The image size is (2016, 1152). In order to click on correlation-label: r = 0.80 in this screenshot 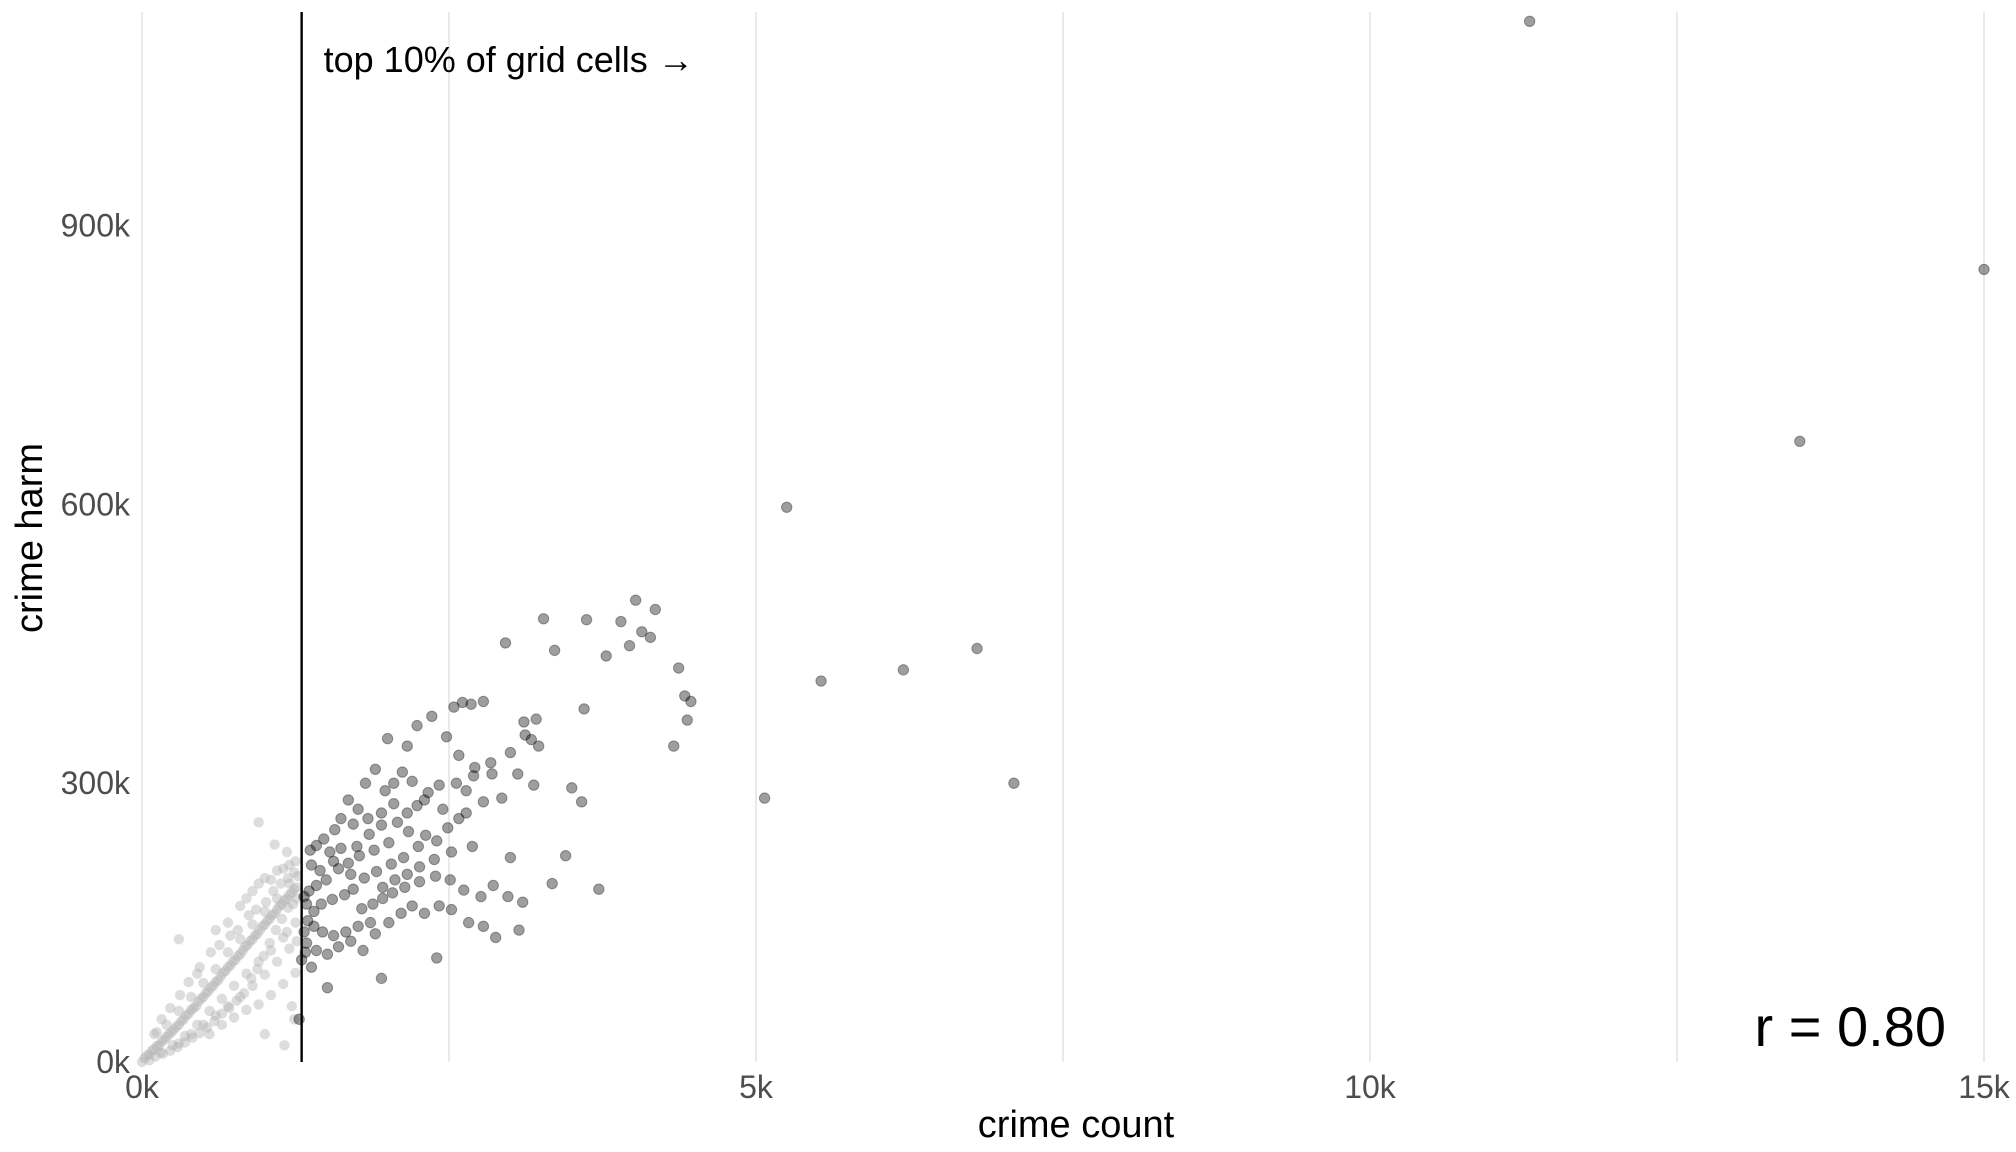, I will do `click(1850, 1026)`.